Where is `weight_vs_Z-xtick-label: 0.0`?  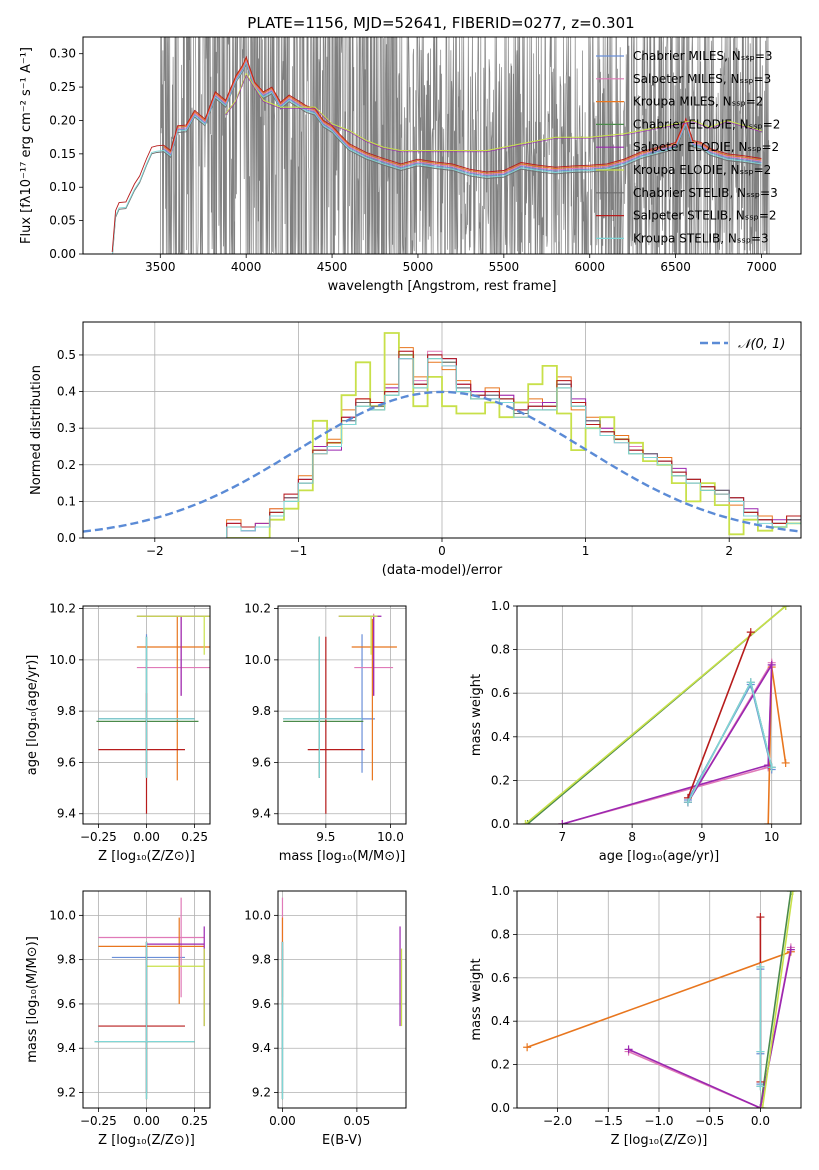
weight_vs_Z-xtick-label: 0.0 is located at coordinates (760, 1121).